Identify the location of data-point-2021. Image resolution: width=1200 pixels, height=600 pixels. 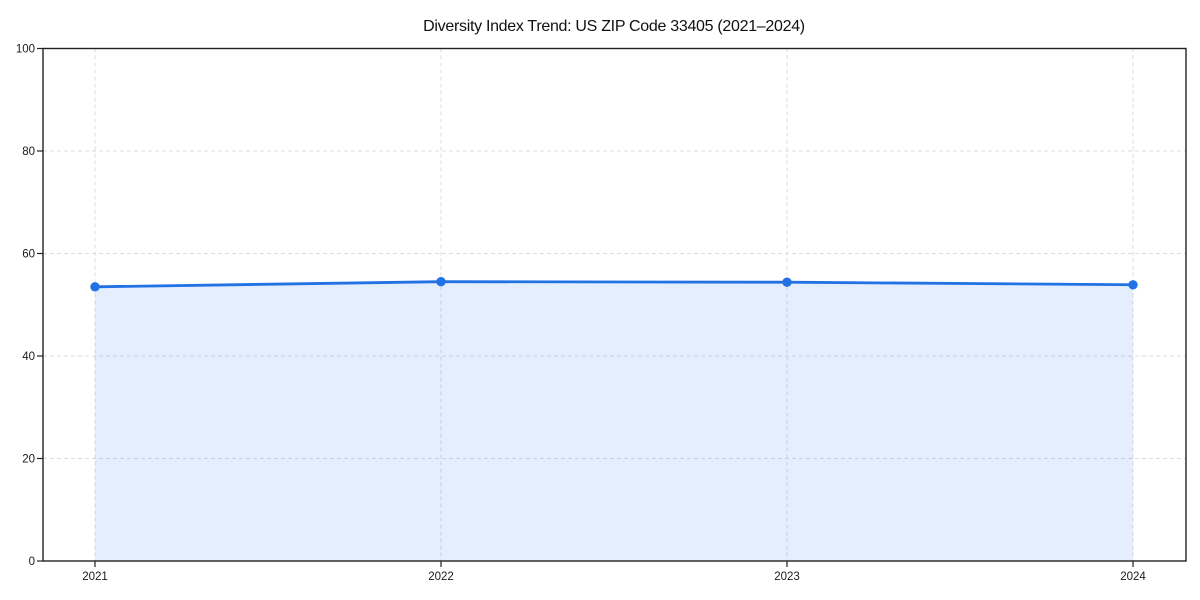
(95, 287).